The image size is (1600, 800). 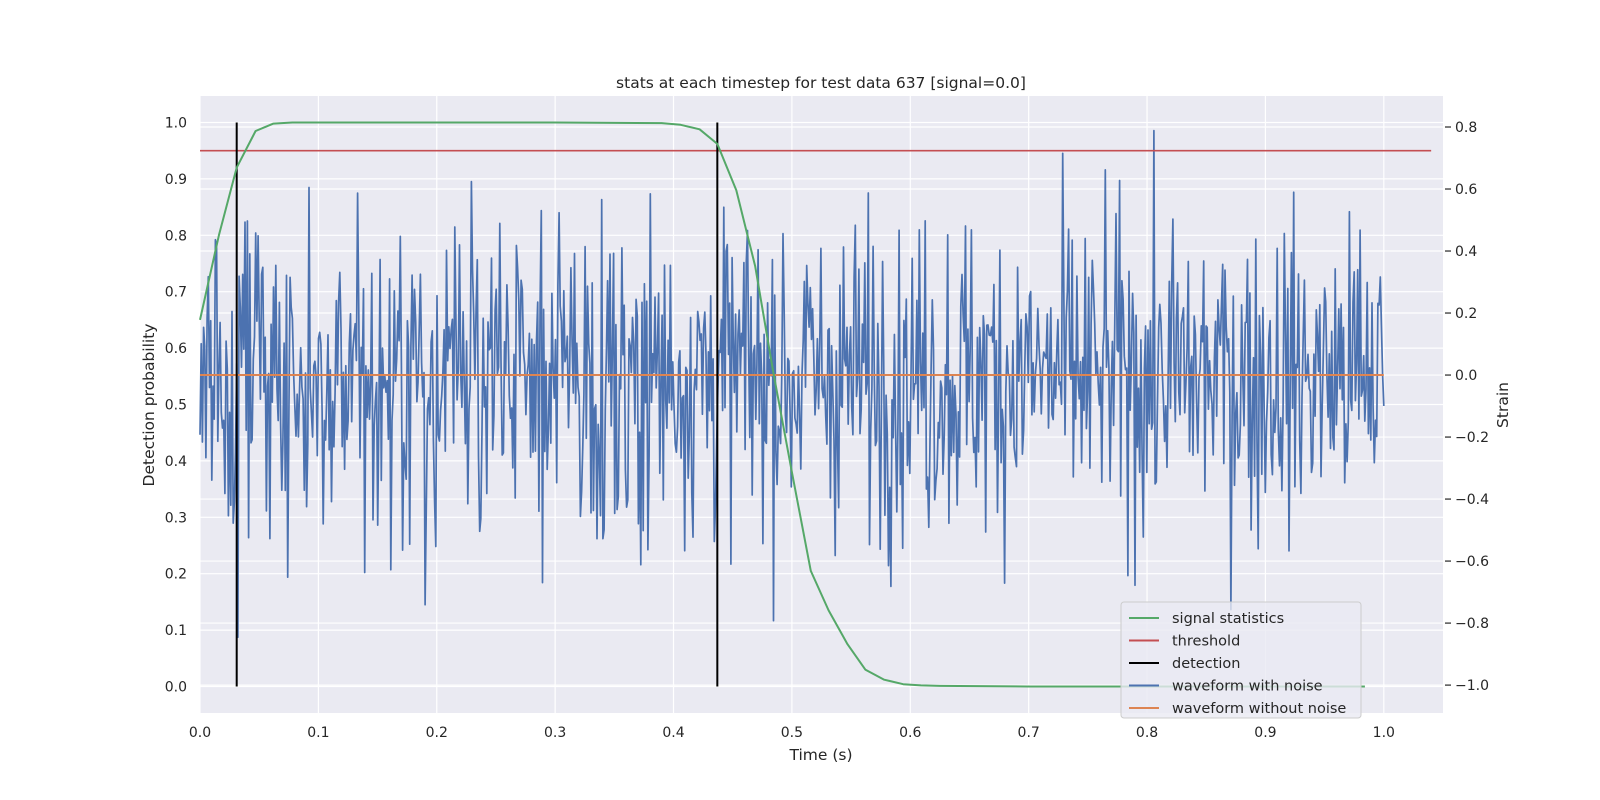 What do you see at coordinates (149, 405) in the screenshot?
I see `left-y-axis-label: Detection probability` at bounding box center [149, 405].